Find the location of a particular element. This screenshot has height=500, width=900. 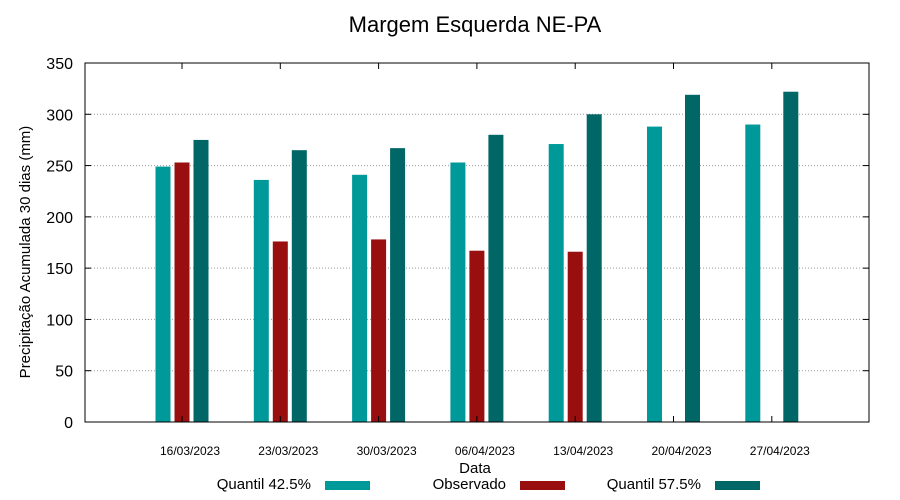

y-tick-label: 50 is located at coordinates (64, 372).